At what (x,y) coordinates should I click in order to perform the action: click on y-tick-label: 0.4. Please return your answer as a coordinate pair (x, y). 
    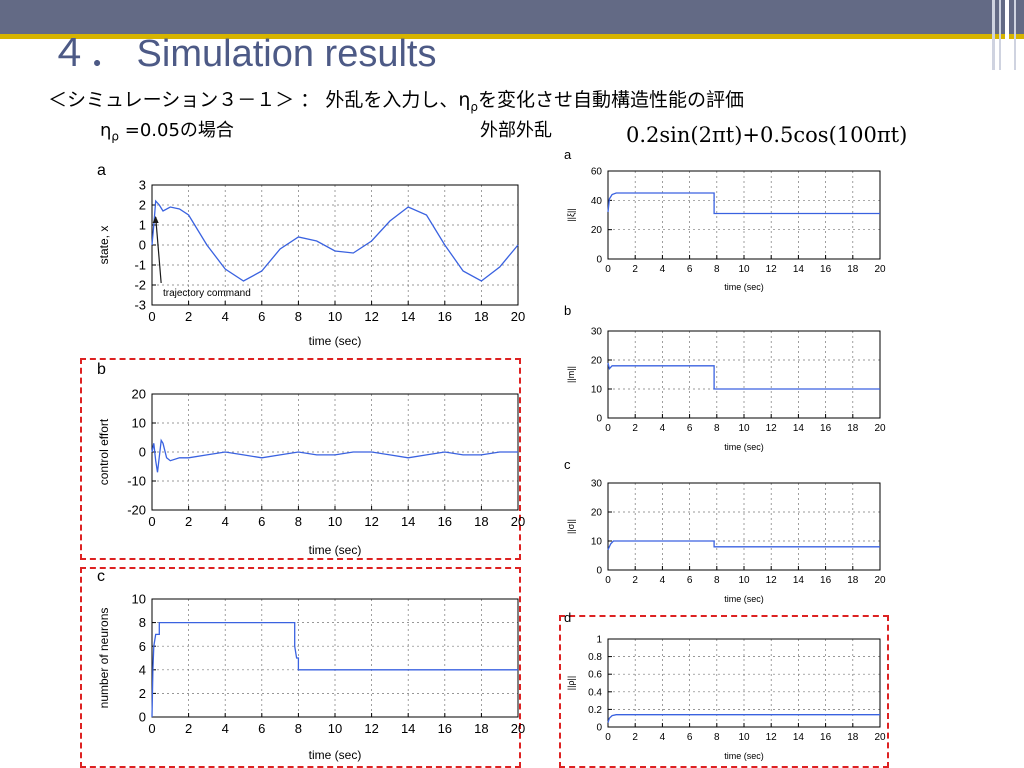
    Looking at the image, I should click on (595, 692).